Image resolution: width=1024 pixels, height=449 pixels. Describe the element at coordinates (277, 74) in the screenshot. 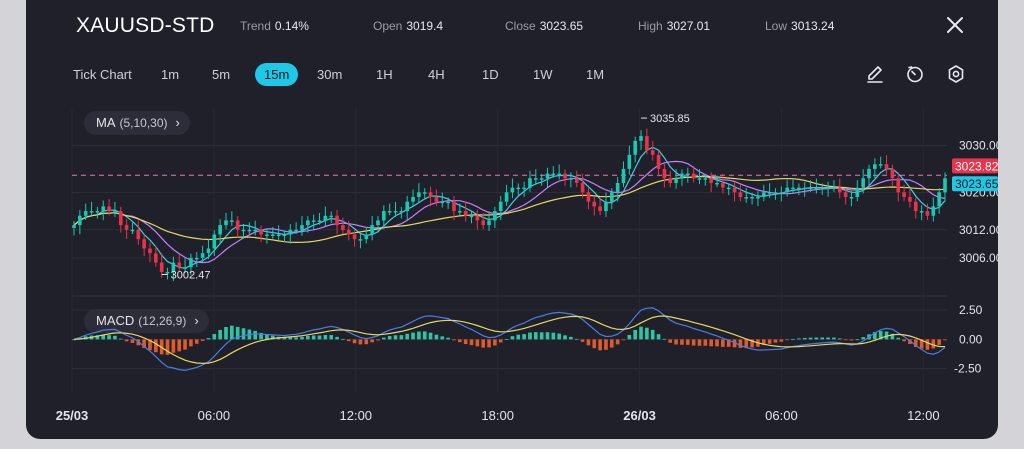

I see `tab-15m: 15m` at that location.